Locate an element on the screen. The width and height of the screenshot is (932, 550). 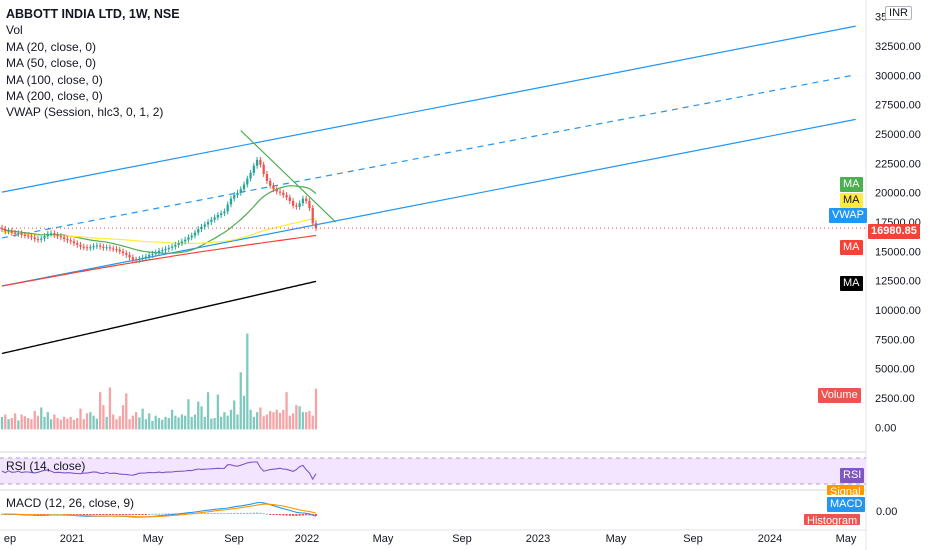
legend-ma100: MA (100, close, 0) is located at coordinates (54, 79).